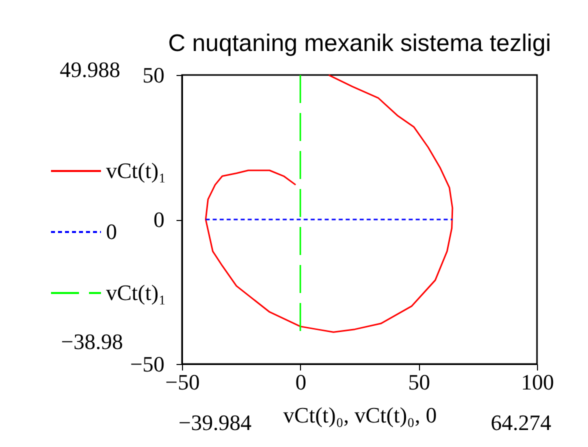 This screenshot has width=588, height=447. What do you see at coordinates (300, 382) in the screenshot?
I see `x-tick-label: 0` at bounding box center [300, 382].